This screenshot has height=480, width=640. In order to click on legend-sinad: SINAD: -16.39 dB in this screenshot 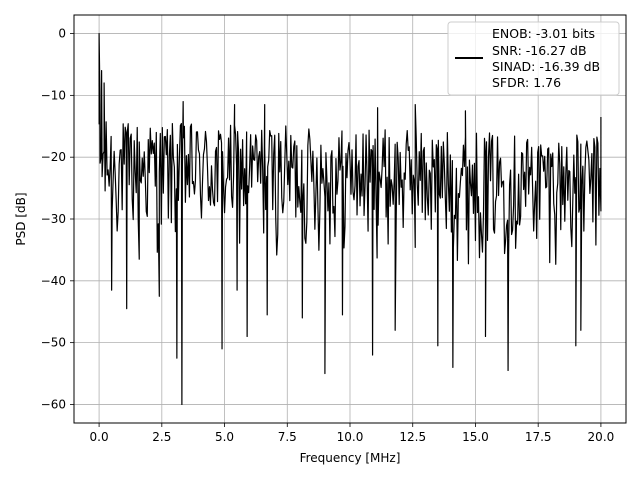, I will do `click(546, 66)`.